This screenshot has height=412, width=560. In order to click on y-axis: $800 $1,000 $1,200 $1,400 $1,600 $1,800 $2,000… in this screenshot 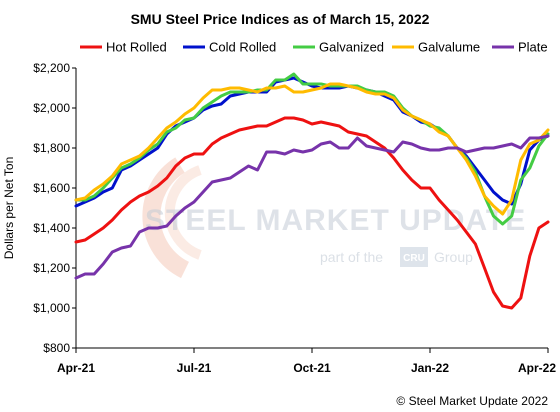, I will do `click(55, 208)`.